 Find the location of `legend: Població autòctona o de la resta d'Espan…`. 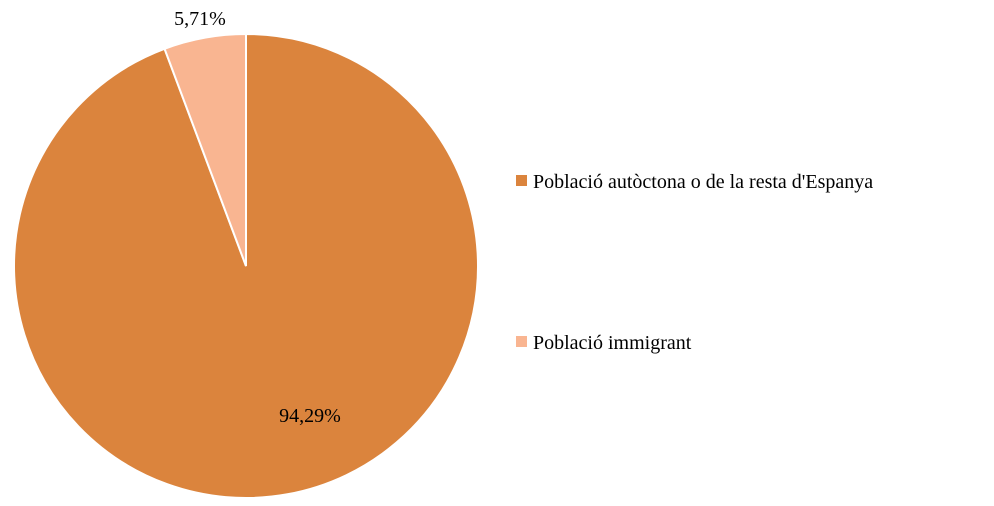

legend: Població autòctona o de la resta d'Espan… is located at coordinates (694, 262).